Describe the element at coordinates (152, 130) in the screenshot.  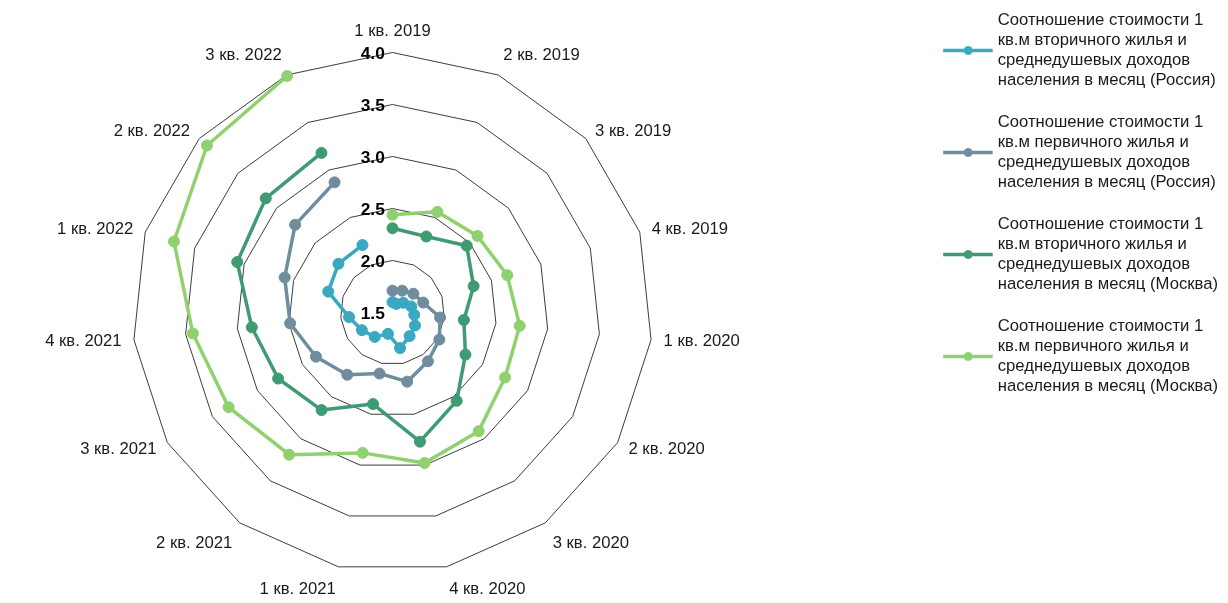
I see `spoke-label: 2 кв. 2022` at that location.